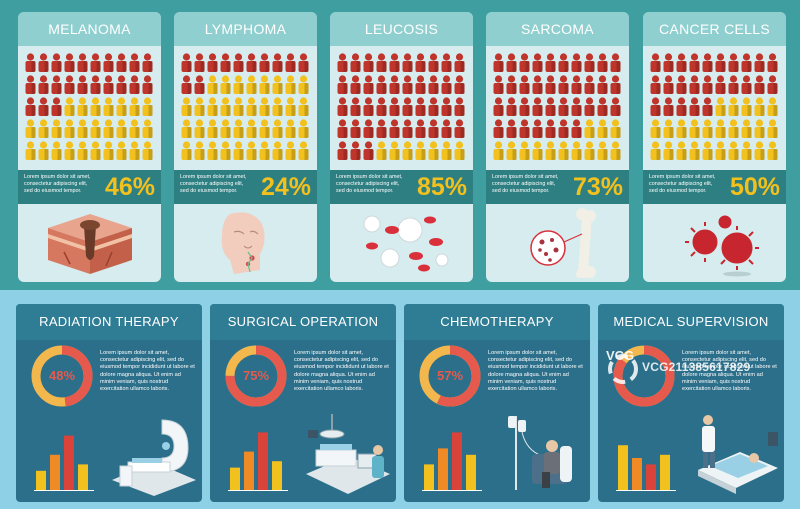  I want to click on surgery-room-icon, so click(348, 454).